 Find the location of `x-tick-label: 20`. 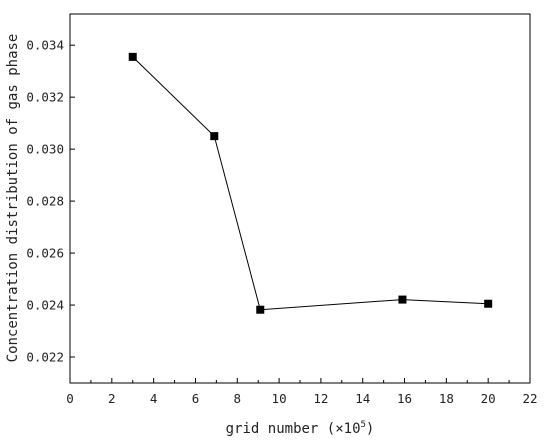

x-tick-label: 20 is located at coordinates (488, 398).